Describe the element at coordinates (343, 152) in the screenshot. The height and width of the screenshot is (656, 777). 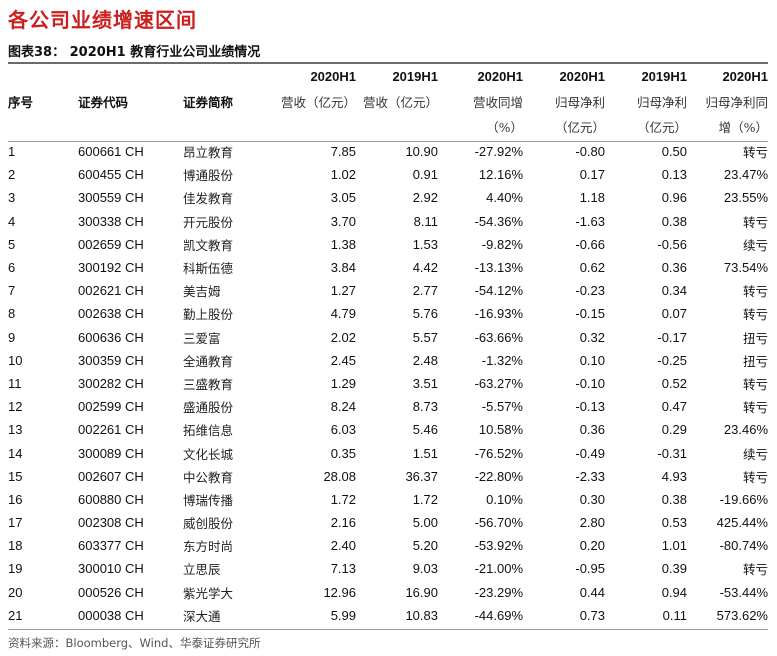
I see `cell-rev20: 7.85` at that location.